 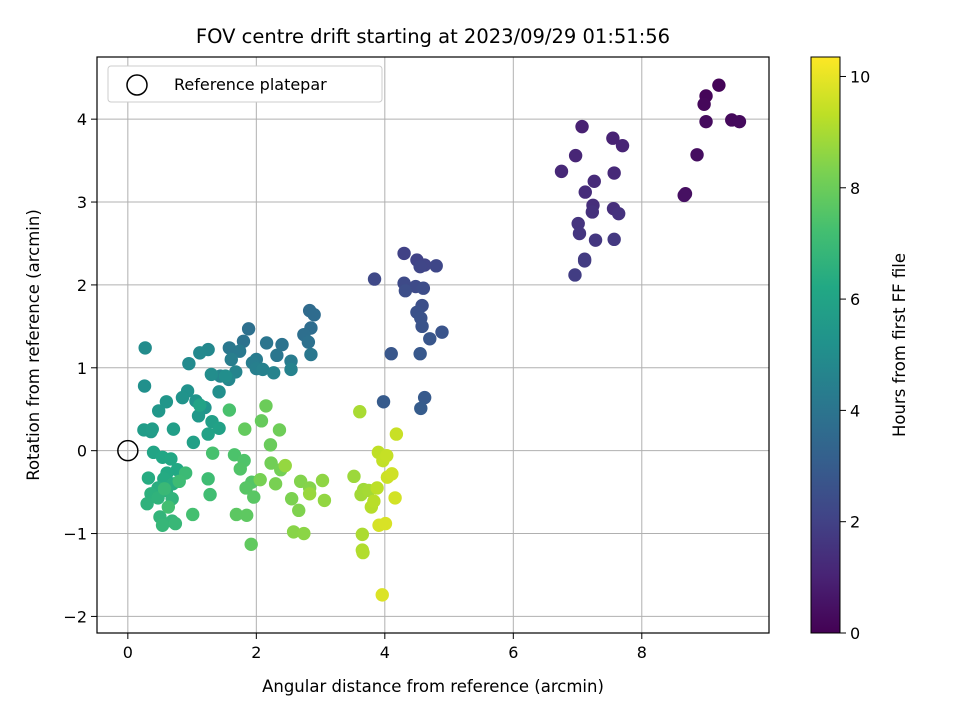 What do you see at coordinates (859, 349) in the screenshot?
I see `colorbar: 0 2 4 6 8 10 Hours from first FF file` at bounding box center [859, 349].